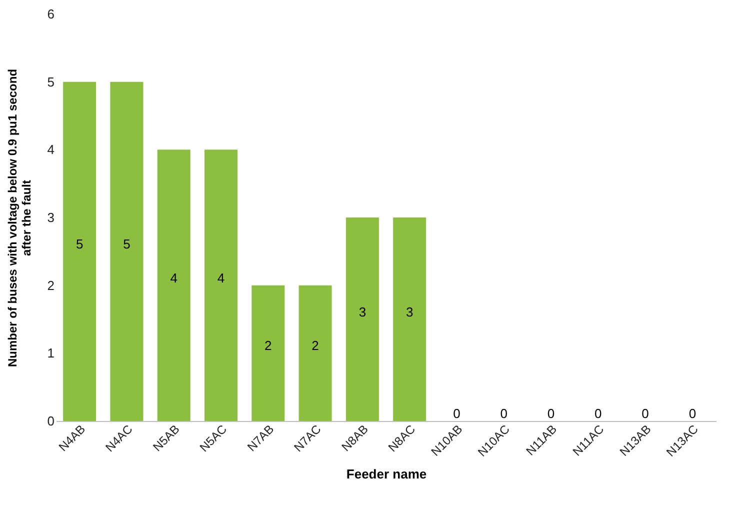 This screenshot has width=736, height=514. What do you see at coordinates (50, 14) in the screenshot?
I see `y-tick-label: 6` at bounding box center [50, 14].